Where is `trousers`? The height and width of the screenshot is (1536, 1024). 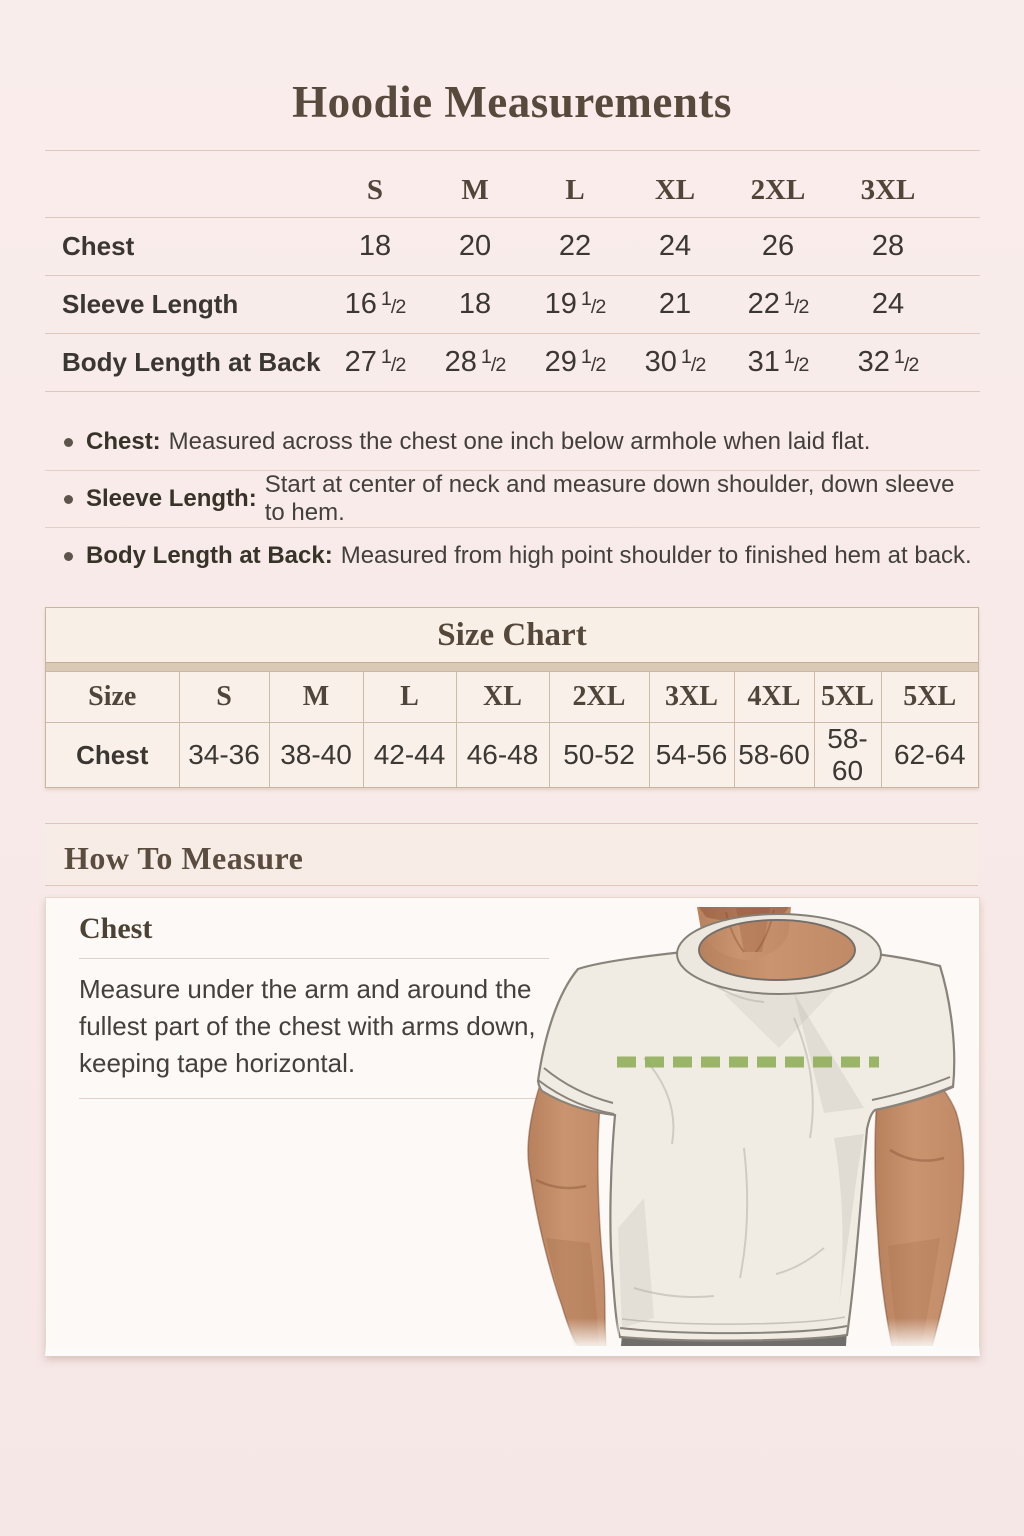 trousers is located at coordinates (734, 1337).